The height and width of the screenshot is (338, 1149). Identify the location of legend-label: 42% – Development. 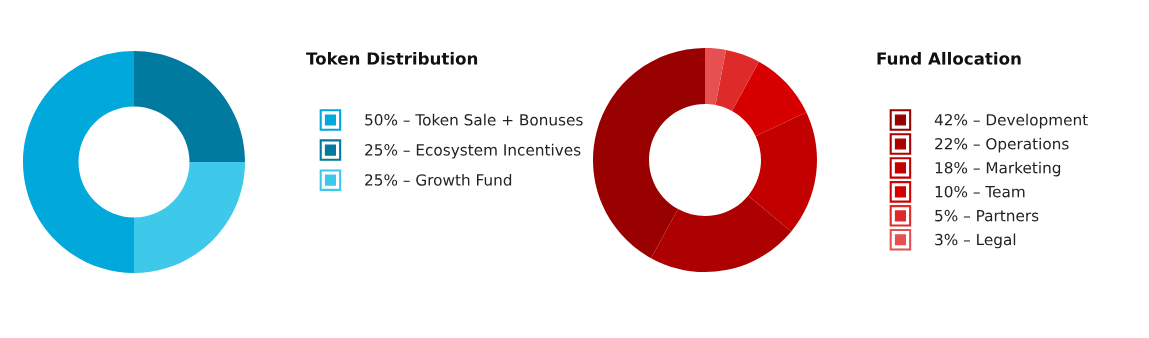
(1011, 121).